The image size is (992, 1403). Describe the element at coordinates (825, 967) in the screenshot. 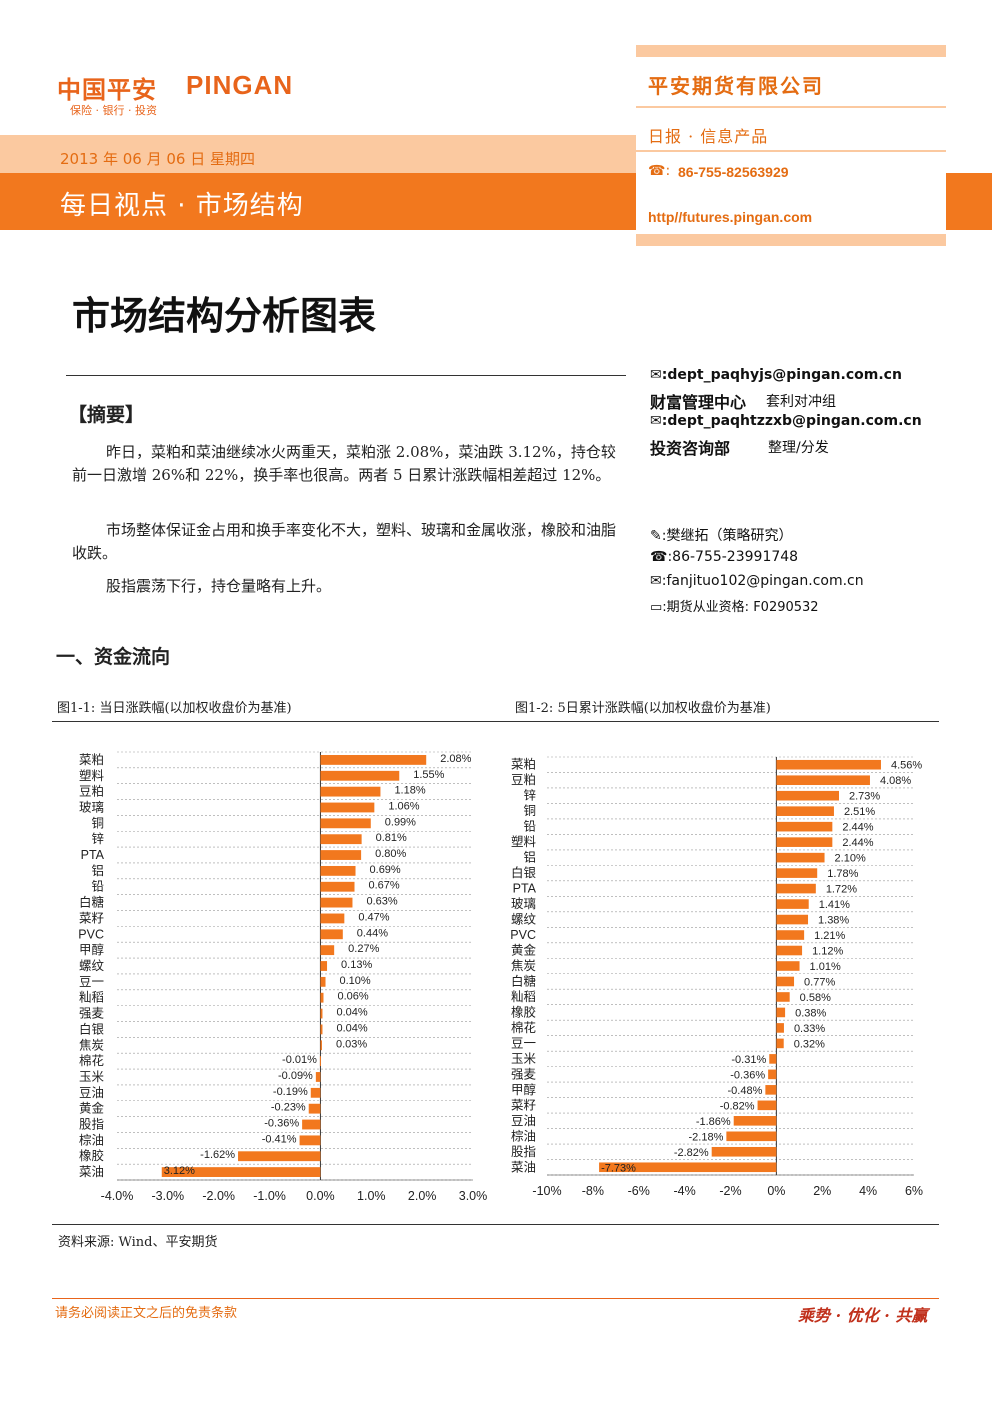

I see `data-label: 1.01%` at that location.